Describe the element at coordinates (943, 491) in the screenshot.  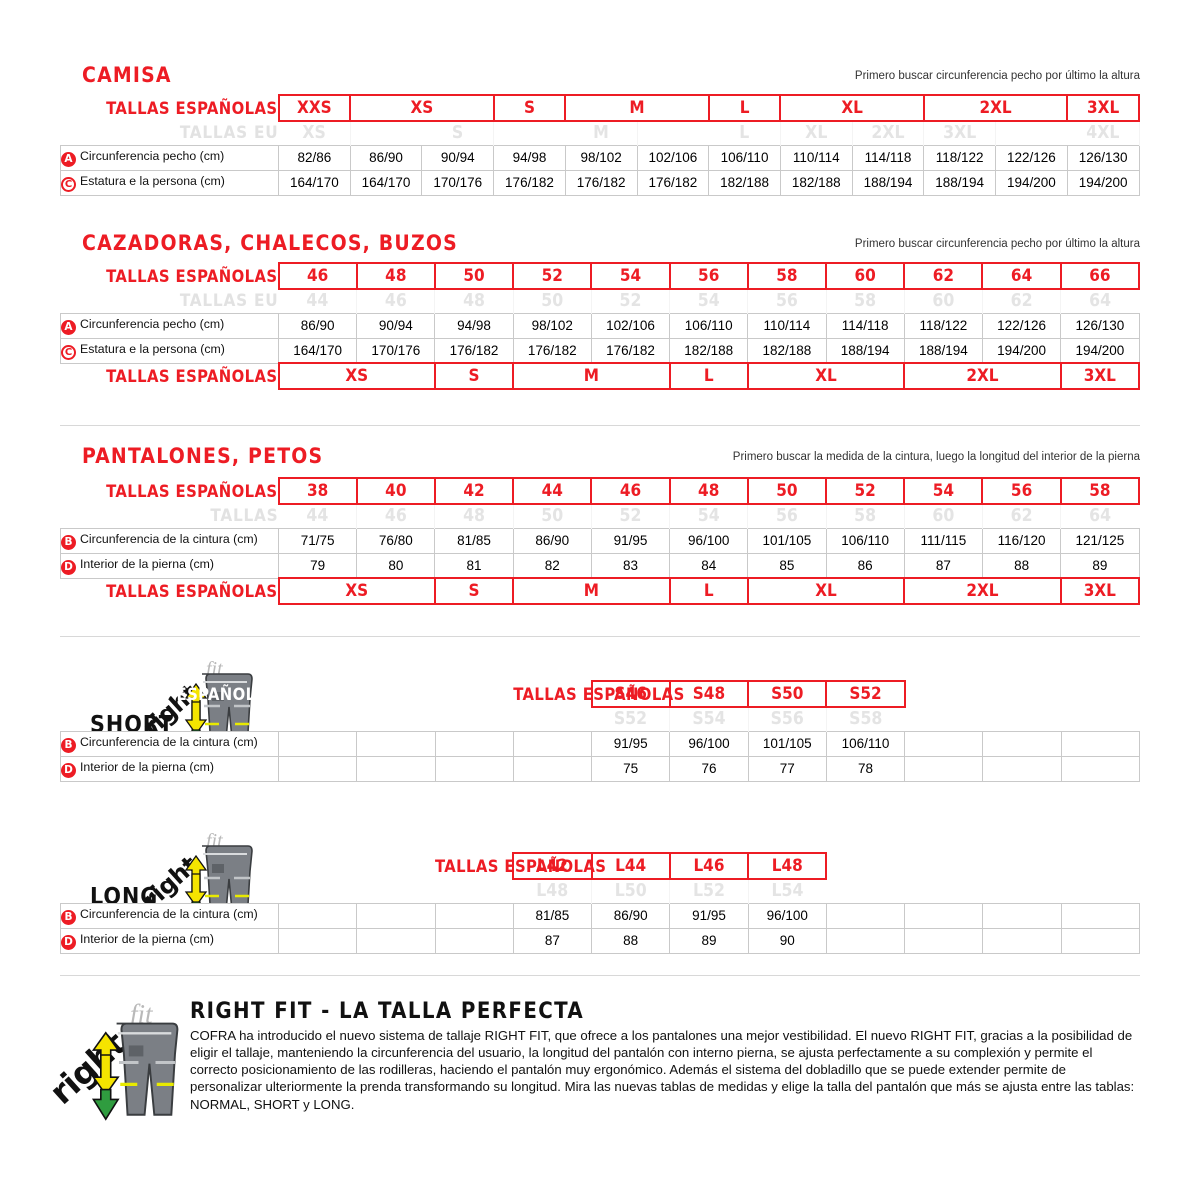
I see `pantalones-es-size: 54` at that location.